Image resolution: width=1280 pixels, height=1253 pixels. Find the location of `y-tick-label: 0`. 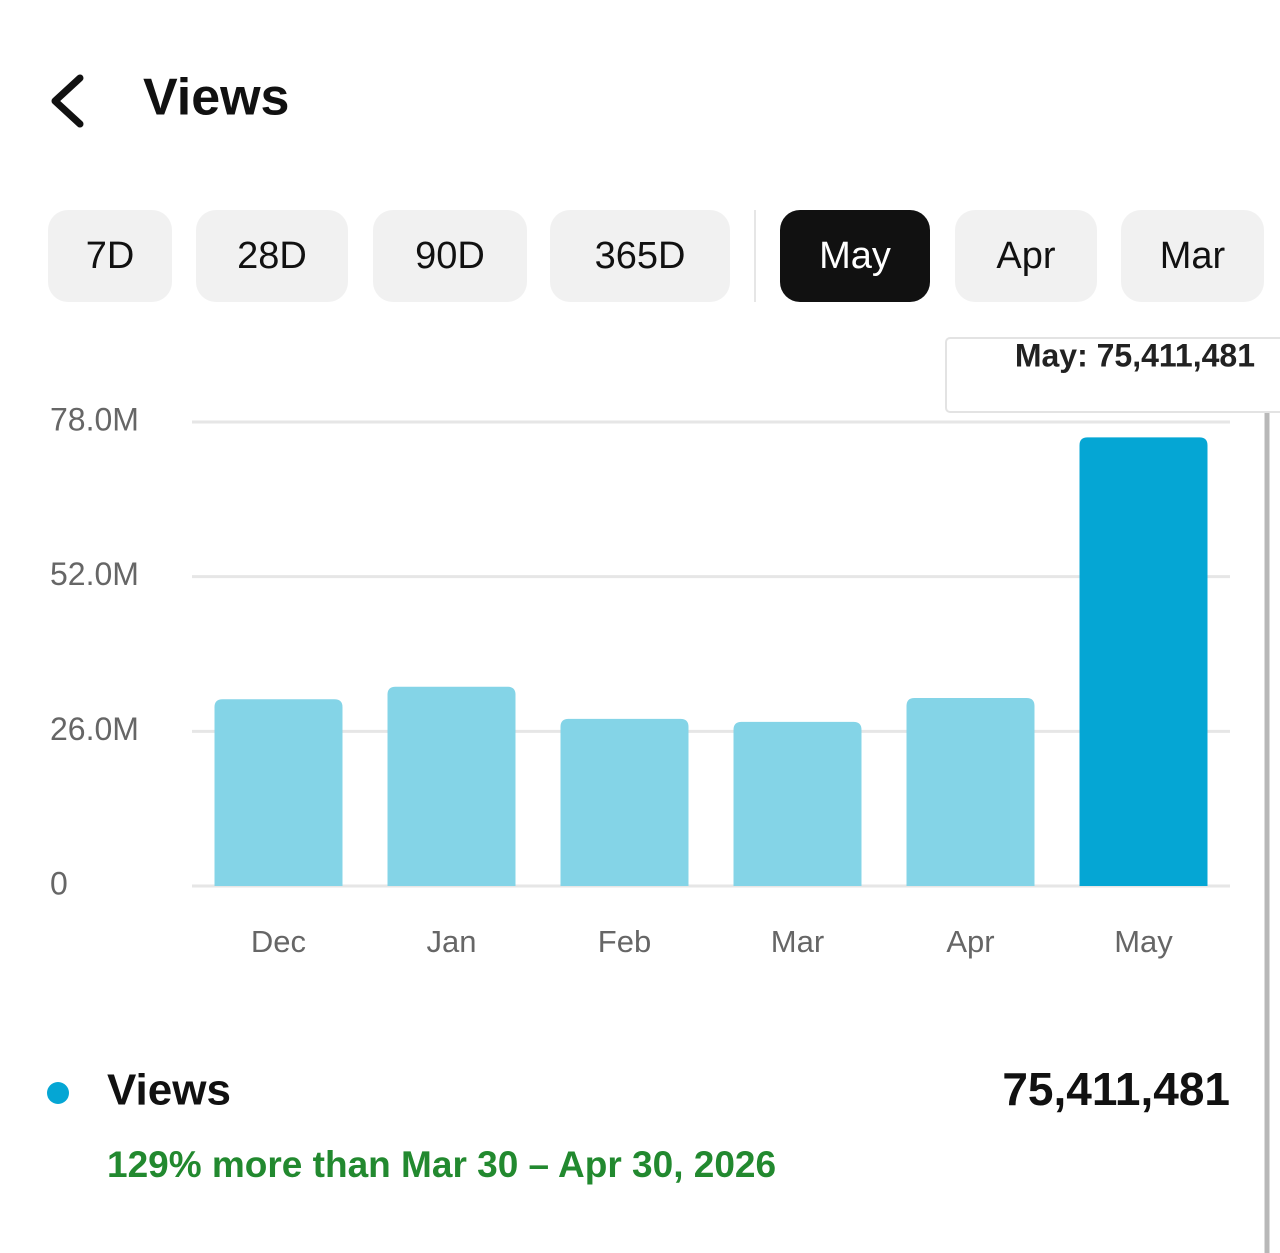

y-tick-label: 0 is located at coordinates (59, 883).